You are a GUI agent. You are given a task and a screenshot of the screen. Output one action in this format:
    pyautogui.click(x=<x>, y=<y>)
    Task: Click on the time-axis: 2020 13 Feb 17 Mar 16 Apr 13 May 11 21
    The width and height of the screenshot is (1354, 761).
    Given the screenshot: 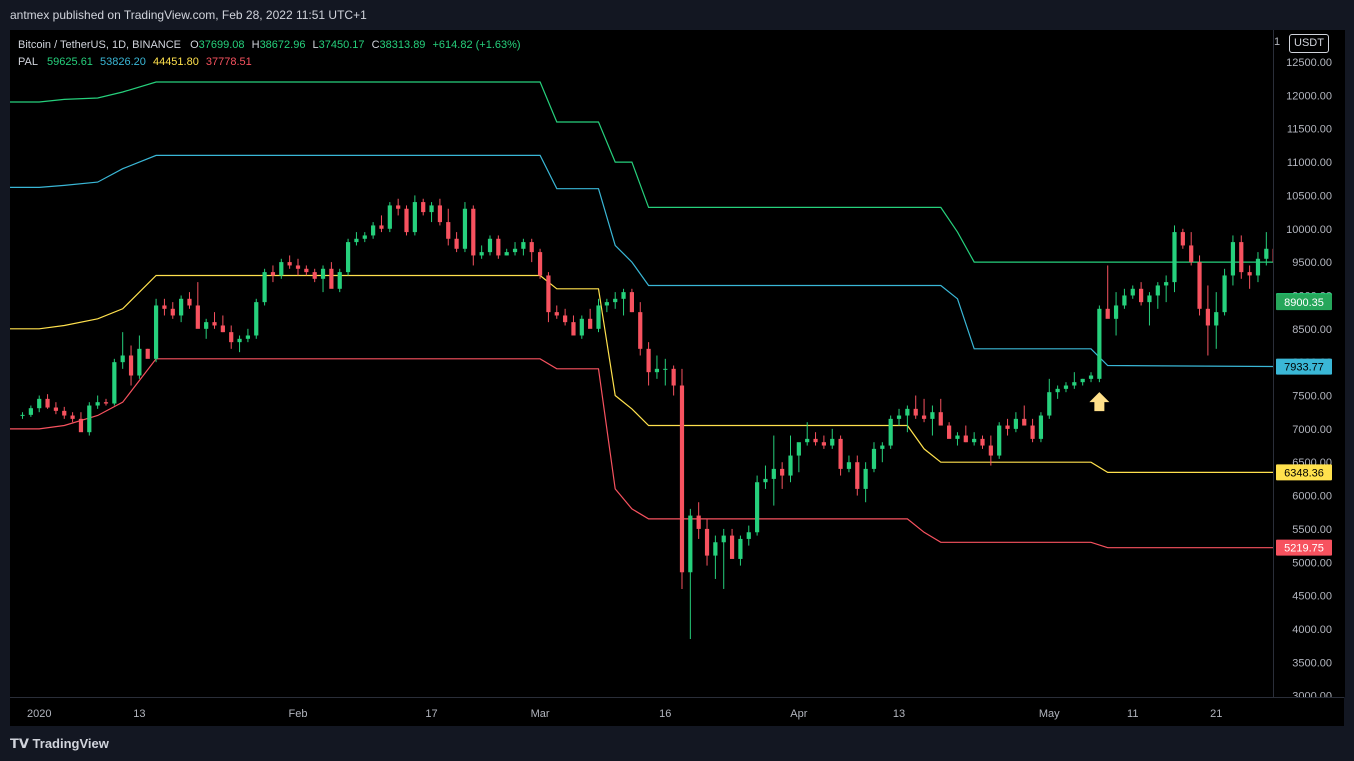 What is the action you would take?
    pyautogui.click(x=677, y=712)
    